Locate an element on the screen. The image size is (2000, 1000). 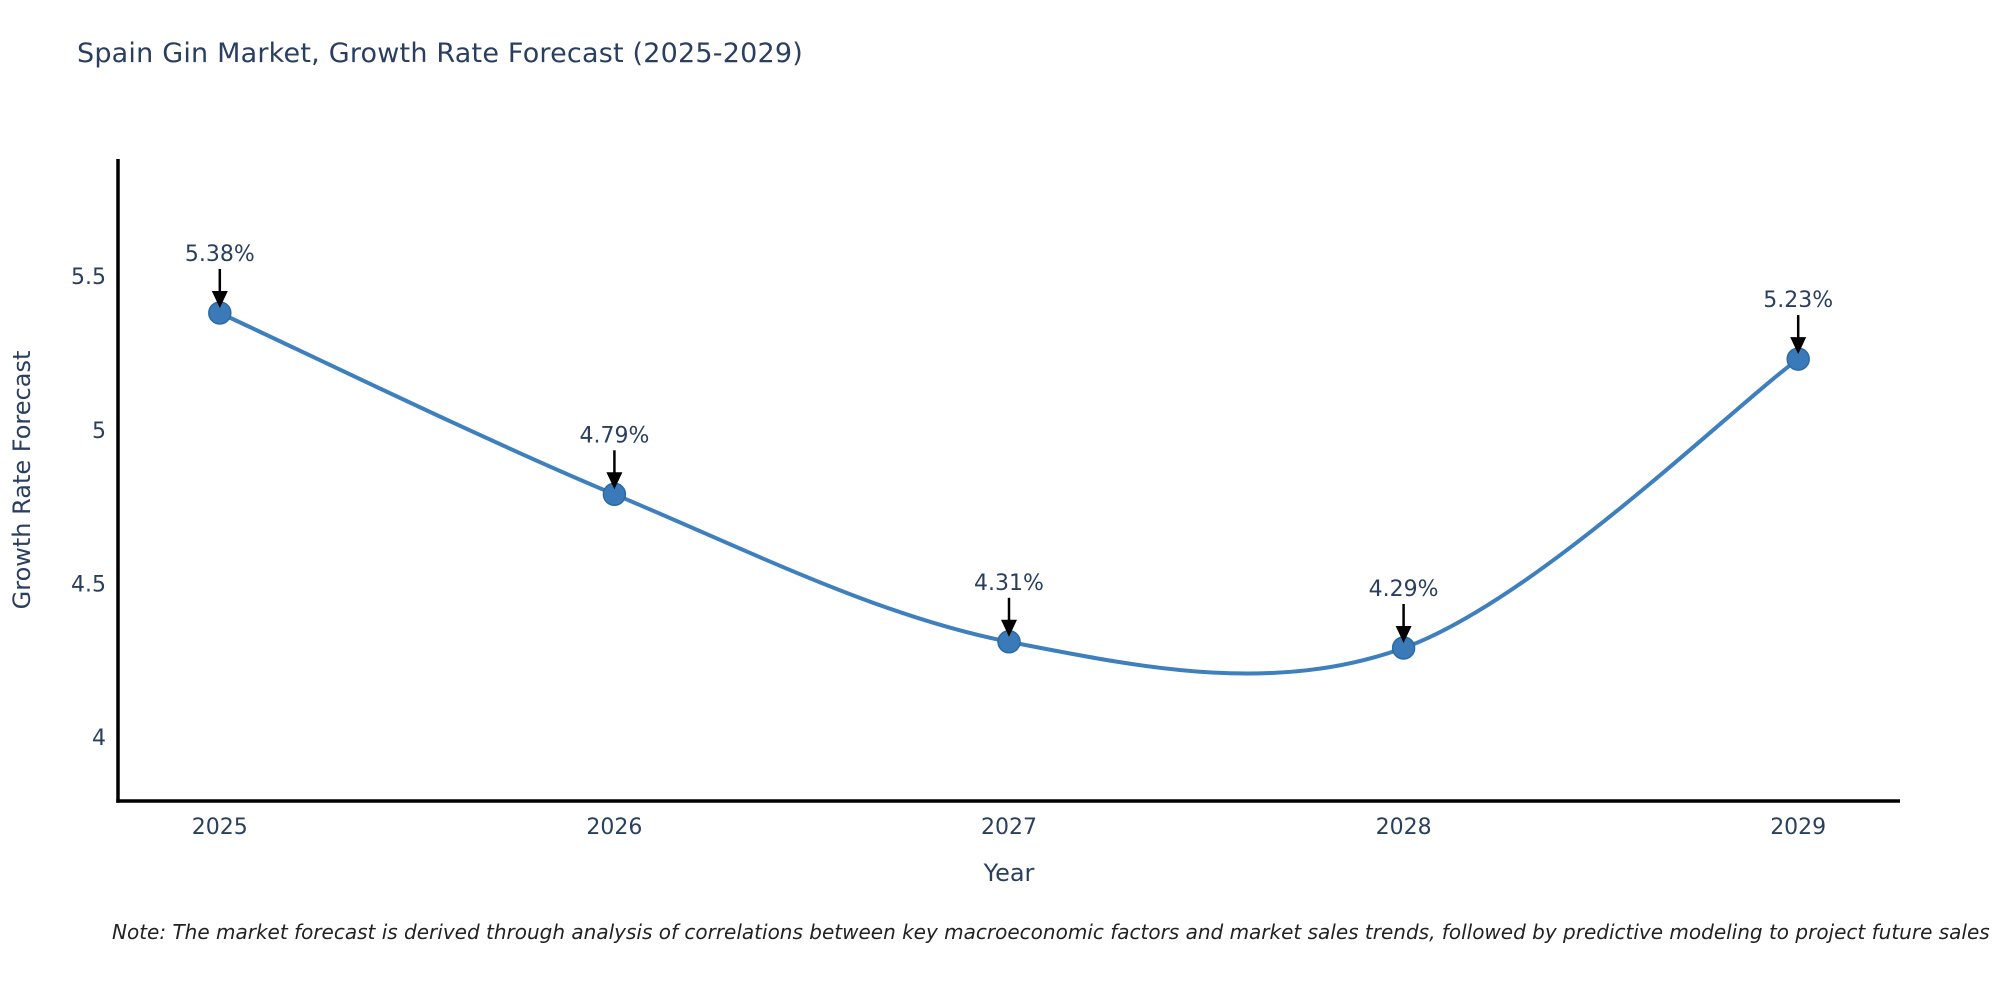
y-axis-title: Growth Rate Forecast is located at coordinates (22, 480).